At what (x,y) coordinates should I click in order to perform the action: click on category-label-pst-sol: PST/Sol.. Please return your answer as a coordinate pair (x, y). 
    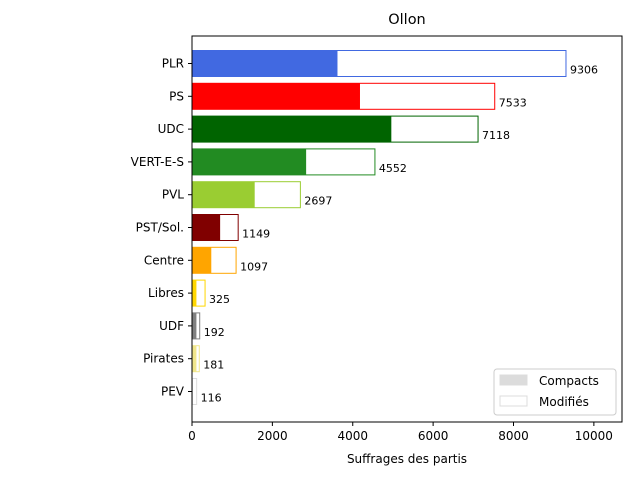
    Looking at the image, I should click on (160, 228).